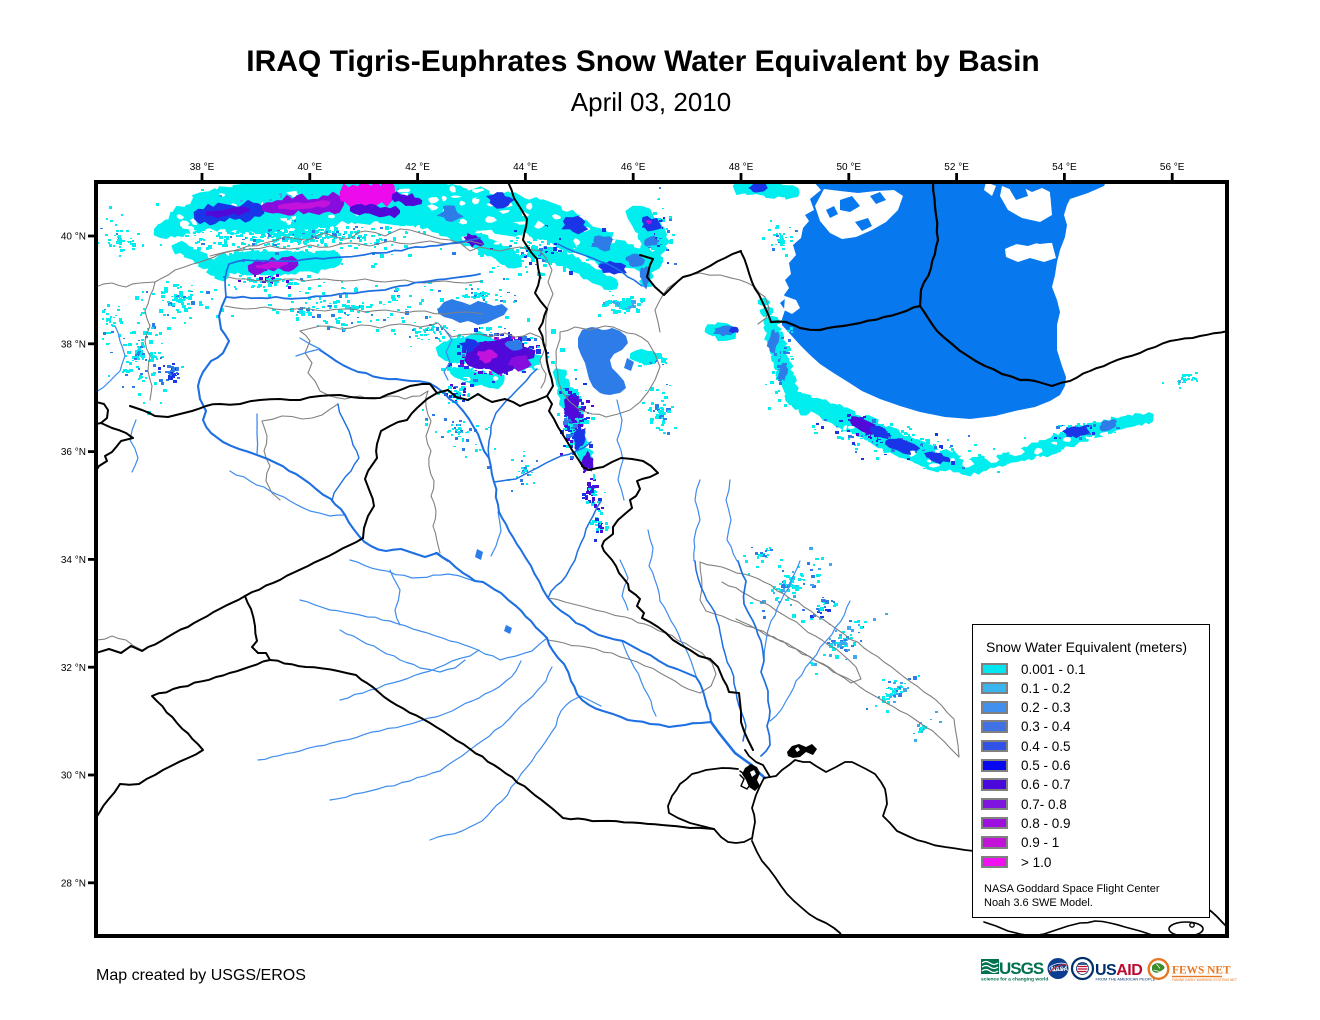  What do you see at coordinates (310, 167) in the screenshot?
I see `svg-text: 40 °E` at bounding box center [310, 167].